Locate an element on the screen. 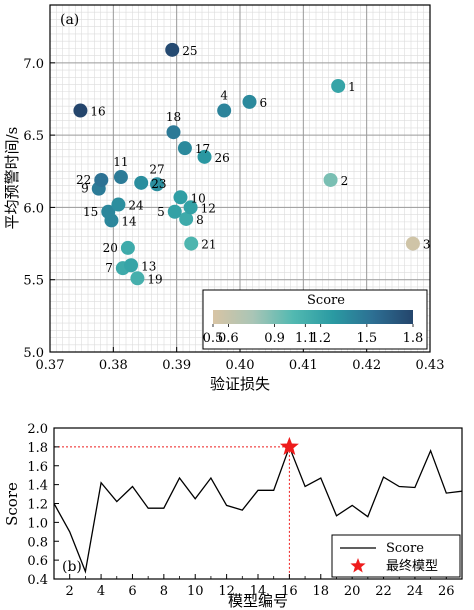  colorbar-tick-label: 0.5 is located at coordinates (213, 338).